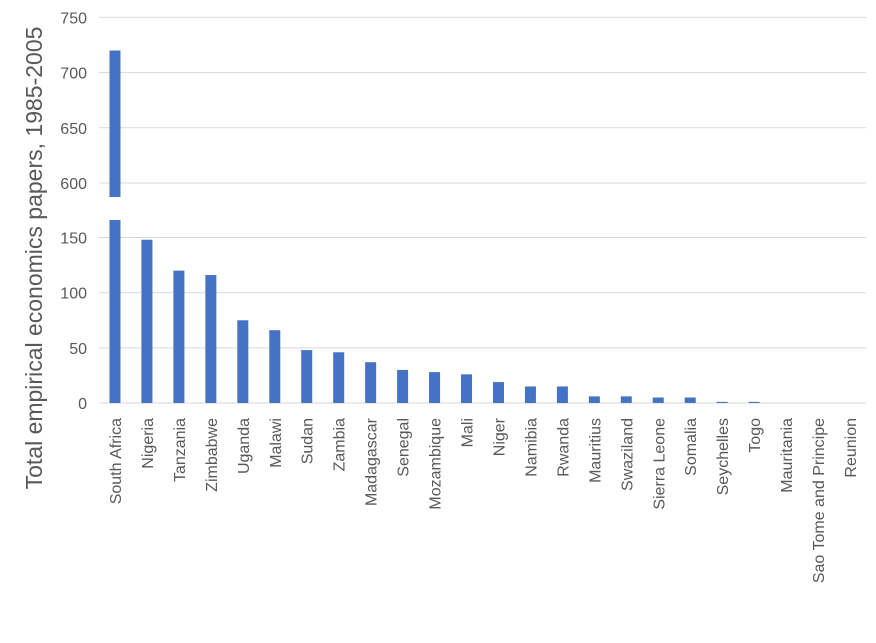 Image resolution: width=876 pixels, height=643 pixels. I want to click on x-tick-label: Namibia, so click(531, 447).